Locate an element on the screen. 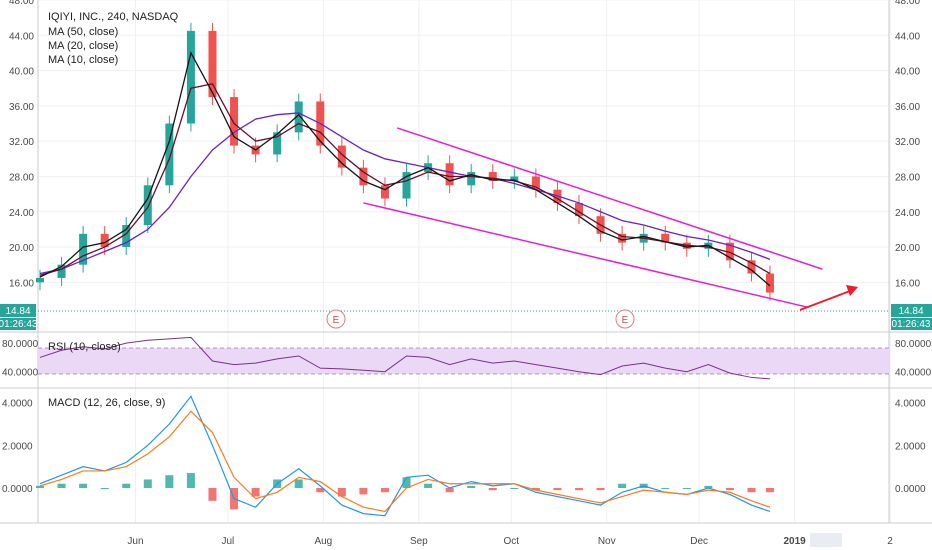 Image resolution: width=932 pixels, height=550 pixels. countdown-tag-text: 01:26:43 is located at coordinates (19, 324).